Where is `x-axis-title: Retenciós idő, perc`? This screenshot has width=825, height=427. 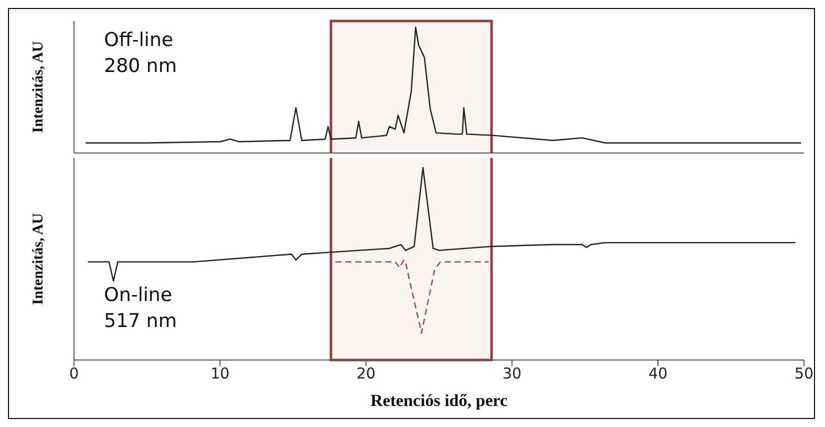 x-axis-title: Retenciós idő, perc is located at coordinates (439, 400).